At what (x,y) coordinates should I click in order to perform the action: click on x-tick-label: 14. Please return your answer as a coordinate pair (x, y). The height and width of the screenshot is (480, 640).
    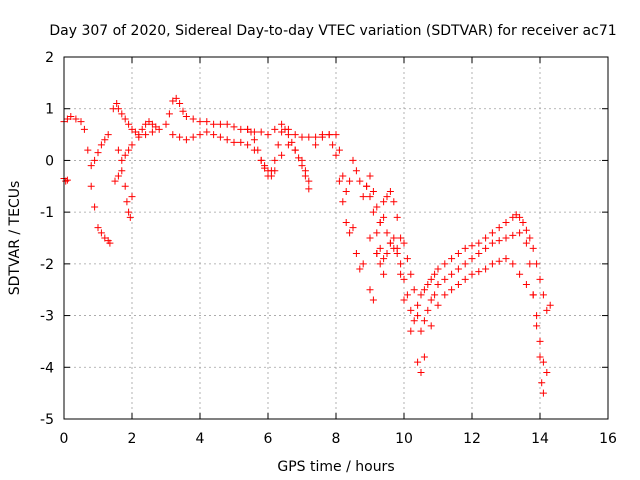
    Looking at the image, I should click on (540, 439).